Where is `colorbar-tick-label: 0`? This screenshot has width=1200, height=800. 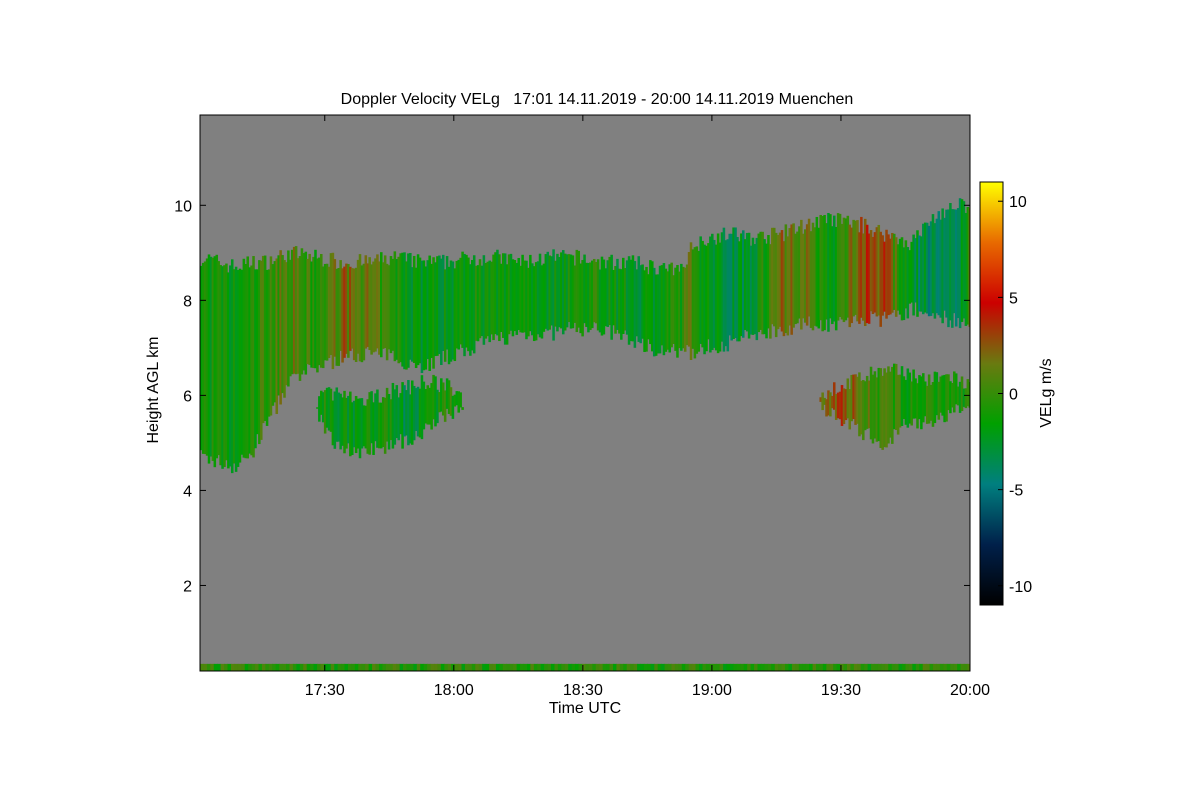
colorbar-tick-label: 0 is located at coordinates (1013, 395).